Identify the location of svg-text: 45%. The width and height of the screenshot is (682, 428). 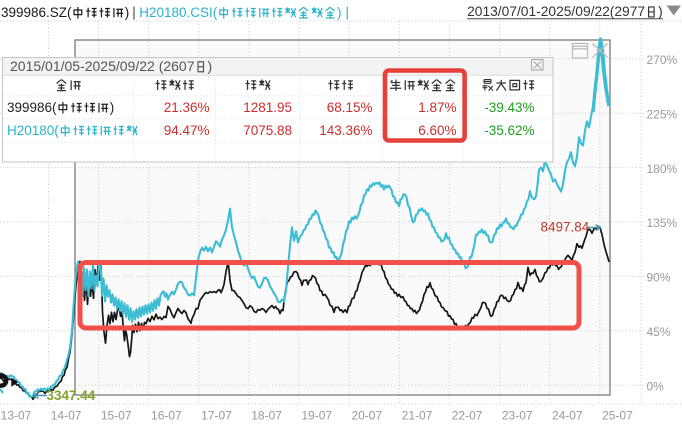
(659, 332).